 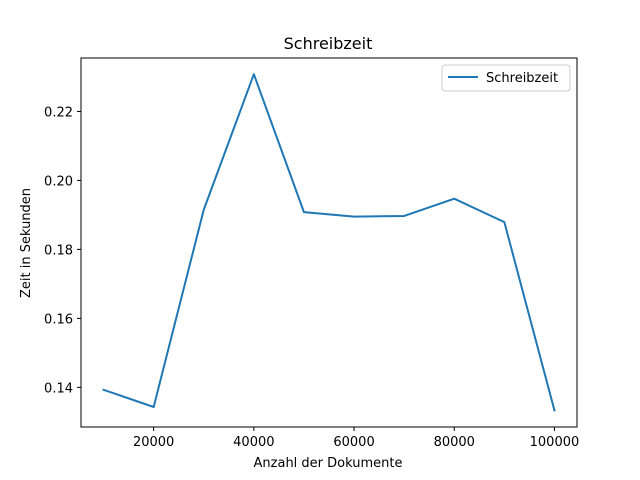 I want to click on x-tick-label: 100000, so click(x=555, y=442).